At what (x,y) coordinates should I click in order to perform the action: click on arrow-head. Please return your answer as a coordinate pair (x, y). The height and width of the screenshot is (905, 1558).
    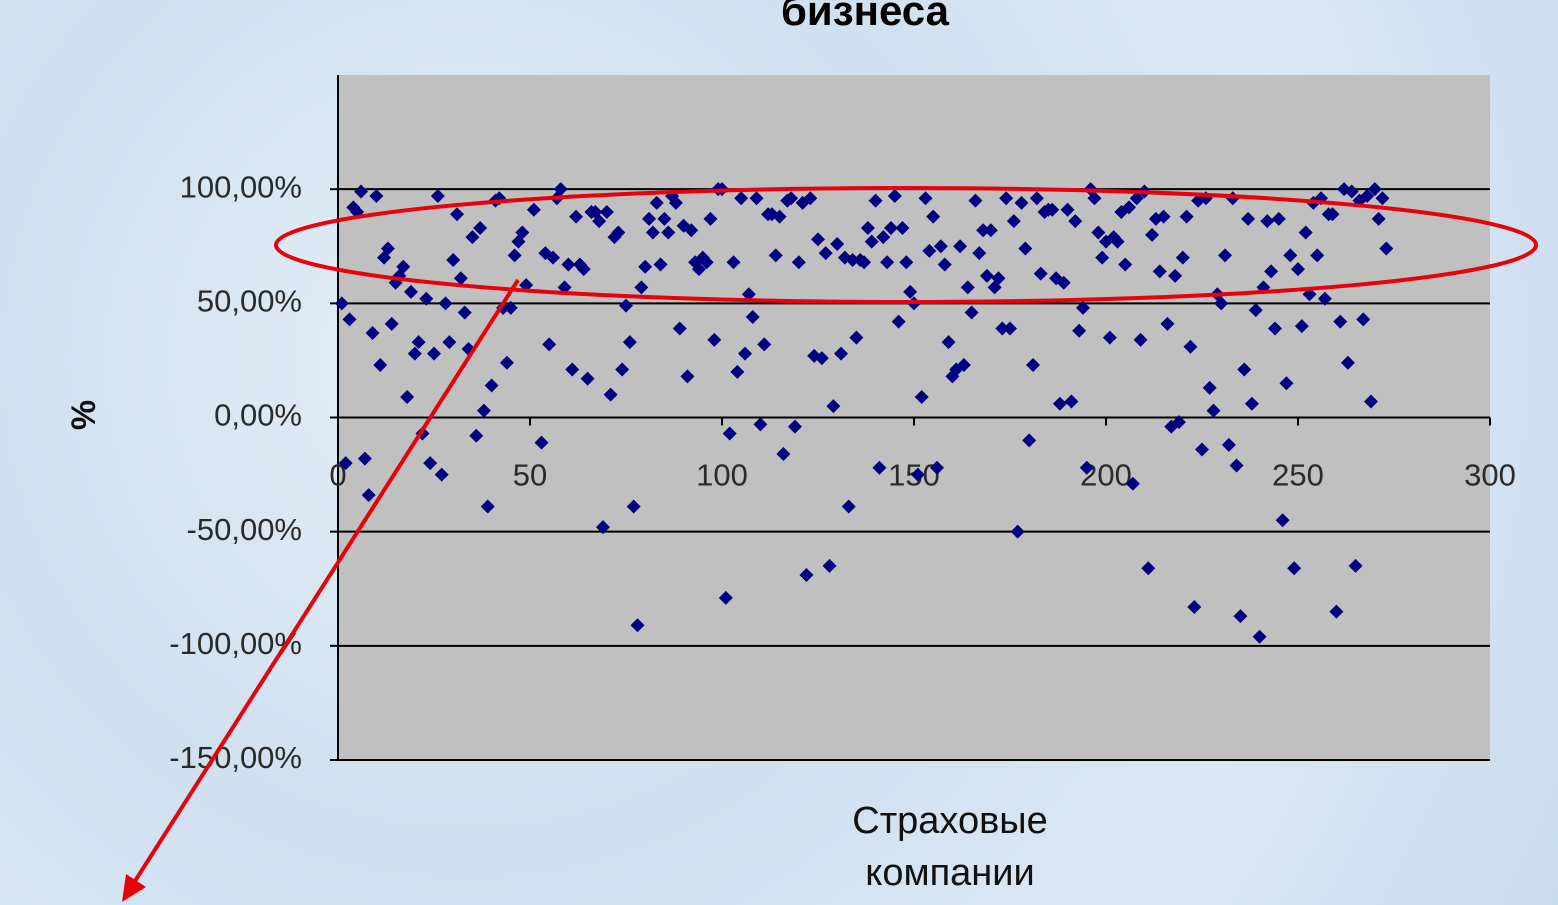
    Looking at the image, I should click on (134, 888).